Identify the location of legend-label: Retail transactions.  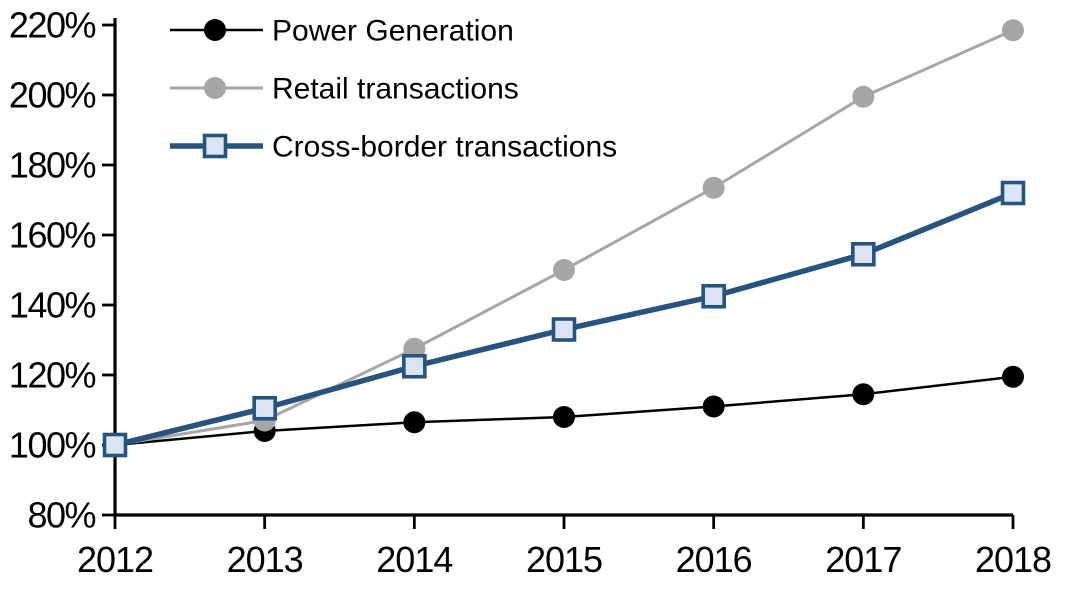
(395, 89).